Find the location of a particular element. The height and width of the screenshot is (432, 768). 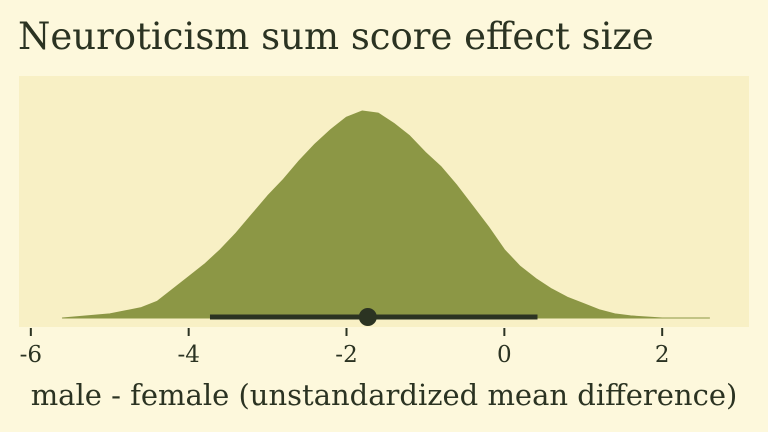

x-tick-label: -2 is located at coordinates (346, 355).